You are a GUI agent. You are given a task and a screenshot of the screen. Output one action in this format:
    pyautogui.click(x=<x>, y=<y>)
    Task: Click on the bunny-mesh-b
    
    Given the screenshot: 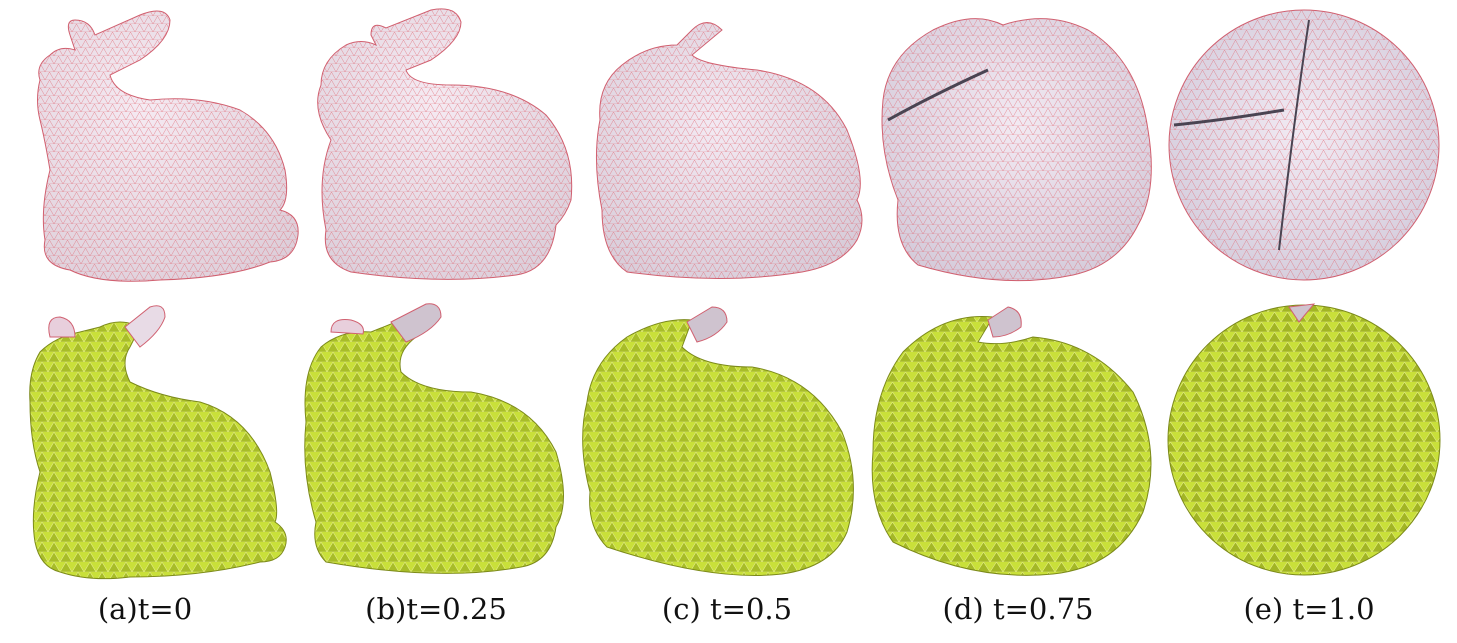 What is the action you would take?
    pyautogui.click(x=445, y=144)
    